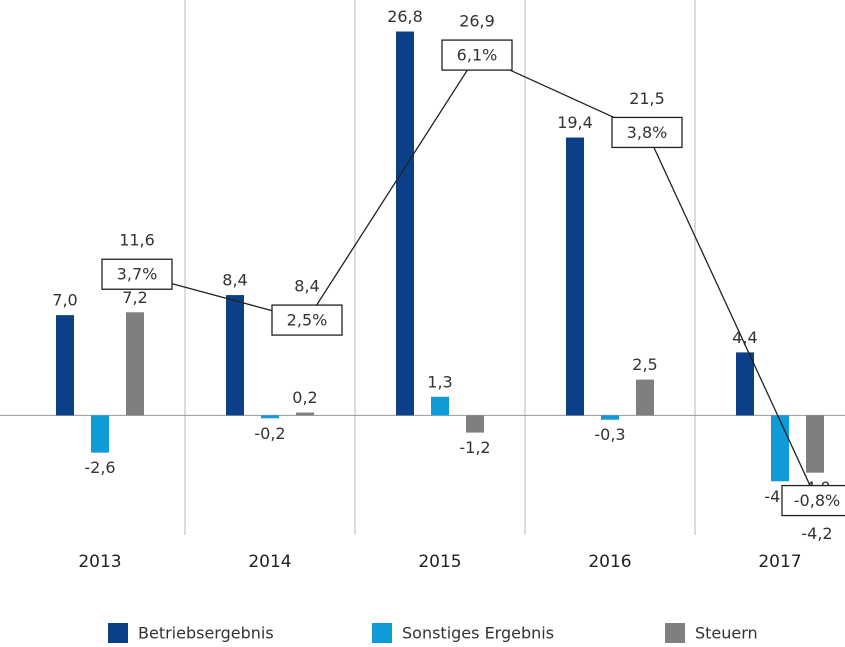 The height and width of the screenshot is (647, 845). Describe the element at coordinates (269, 562) in the screenshot. I see `x-tick-label: 2014` at that location.